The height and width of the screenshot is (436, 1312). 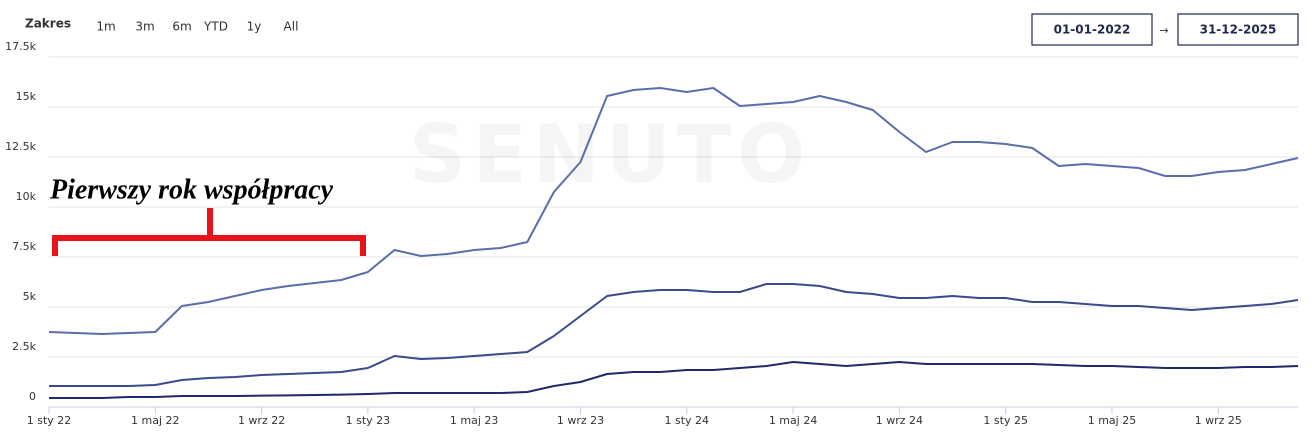 I want to click on x-tick-label: 1 sty 22, so click(x=49, y=420).